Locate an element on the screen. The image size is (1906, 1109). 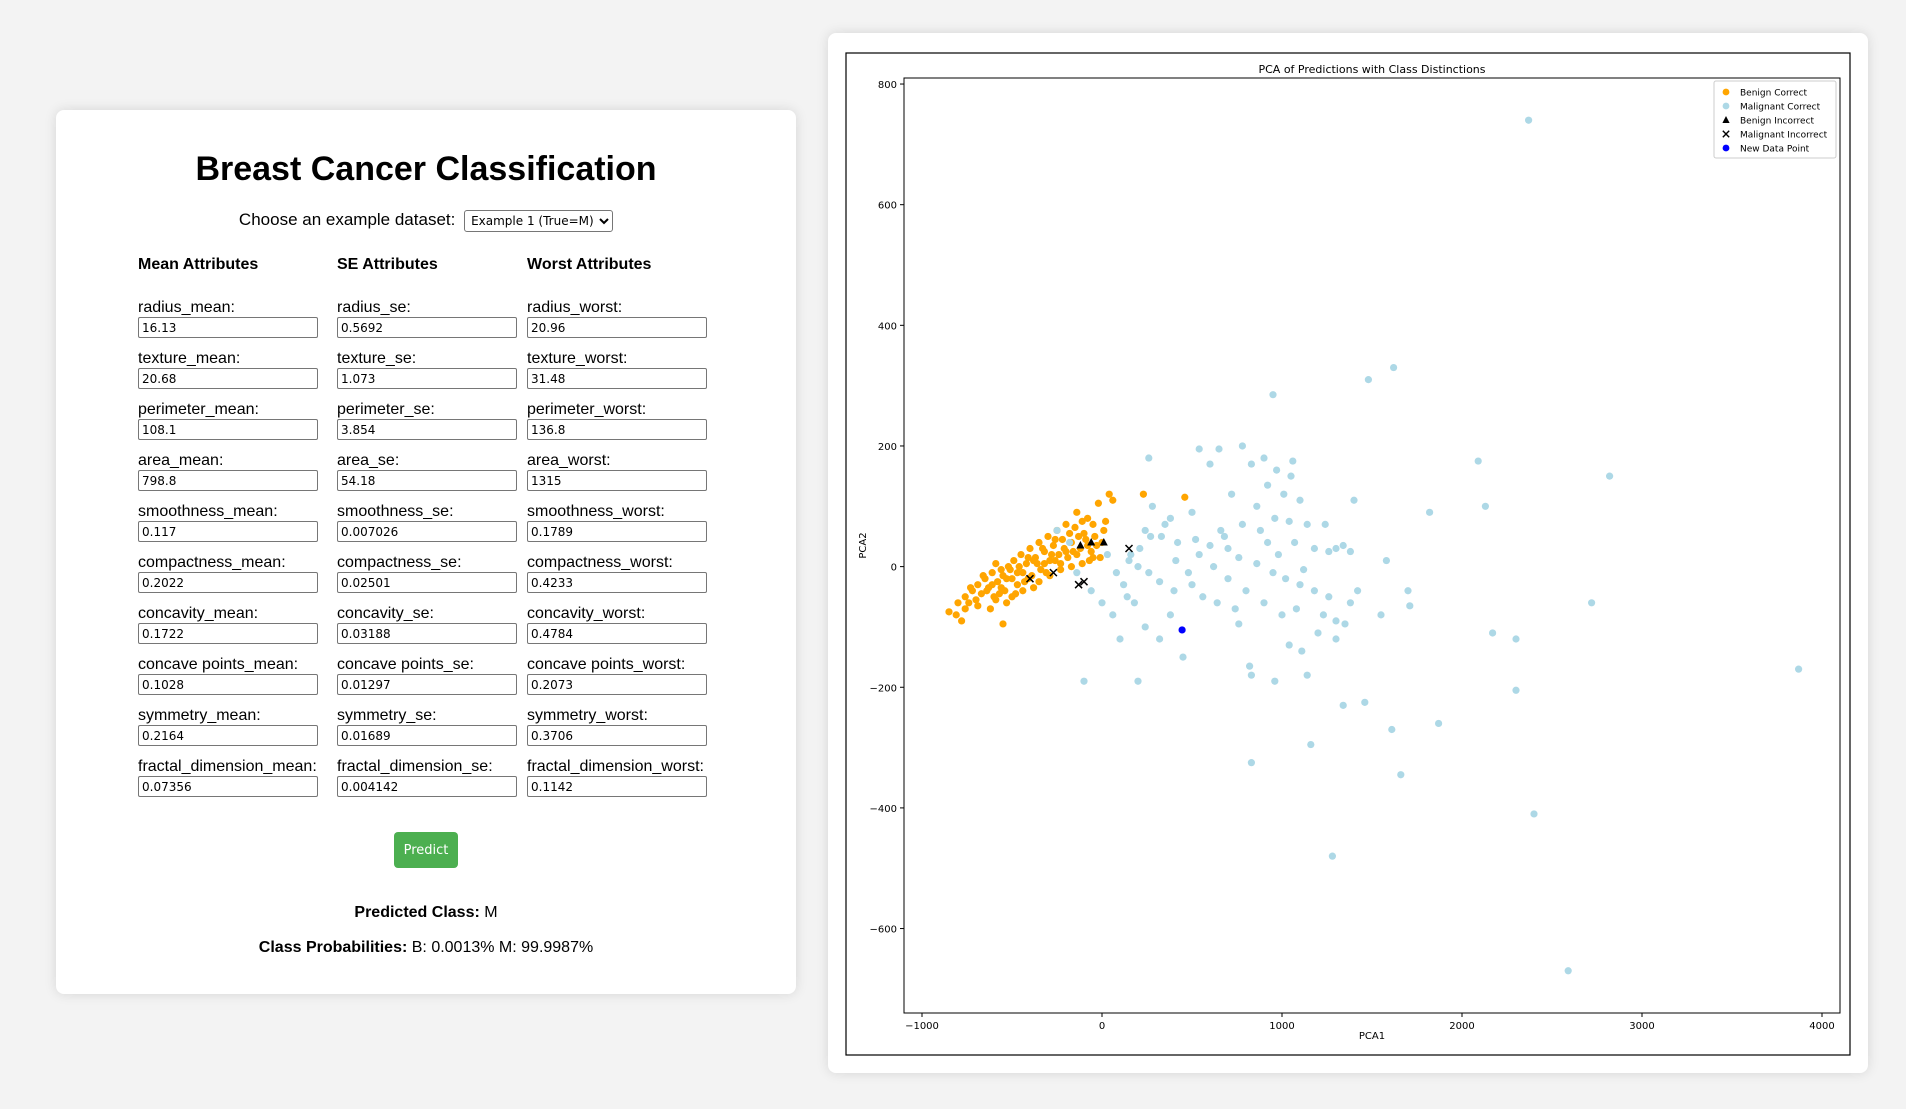
legend-label: New Data Point is located at coordinates (1775, 150).